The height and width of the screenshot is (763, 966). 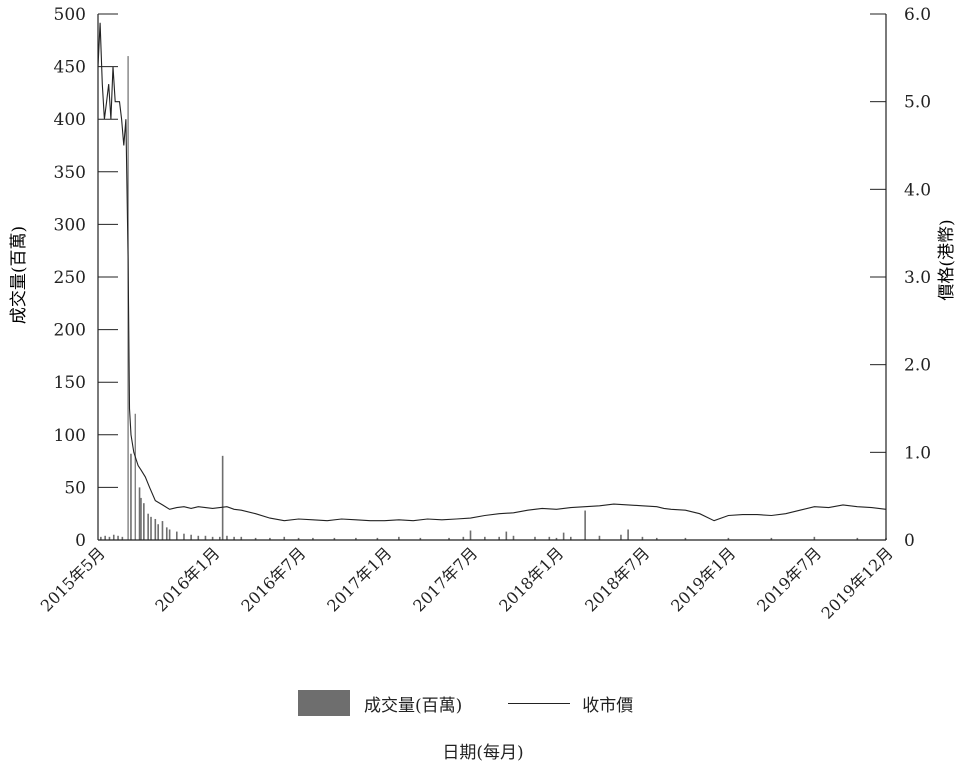 What do you see at coordinates (703, 579) in the screenshot?
I see `x-tick-label: 2019年1月` at bounding box center [703, 579].